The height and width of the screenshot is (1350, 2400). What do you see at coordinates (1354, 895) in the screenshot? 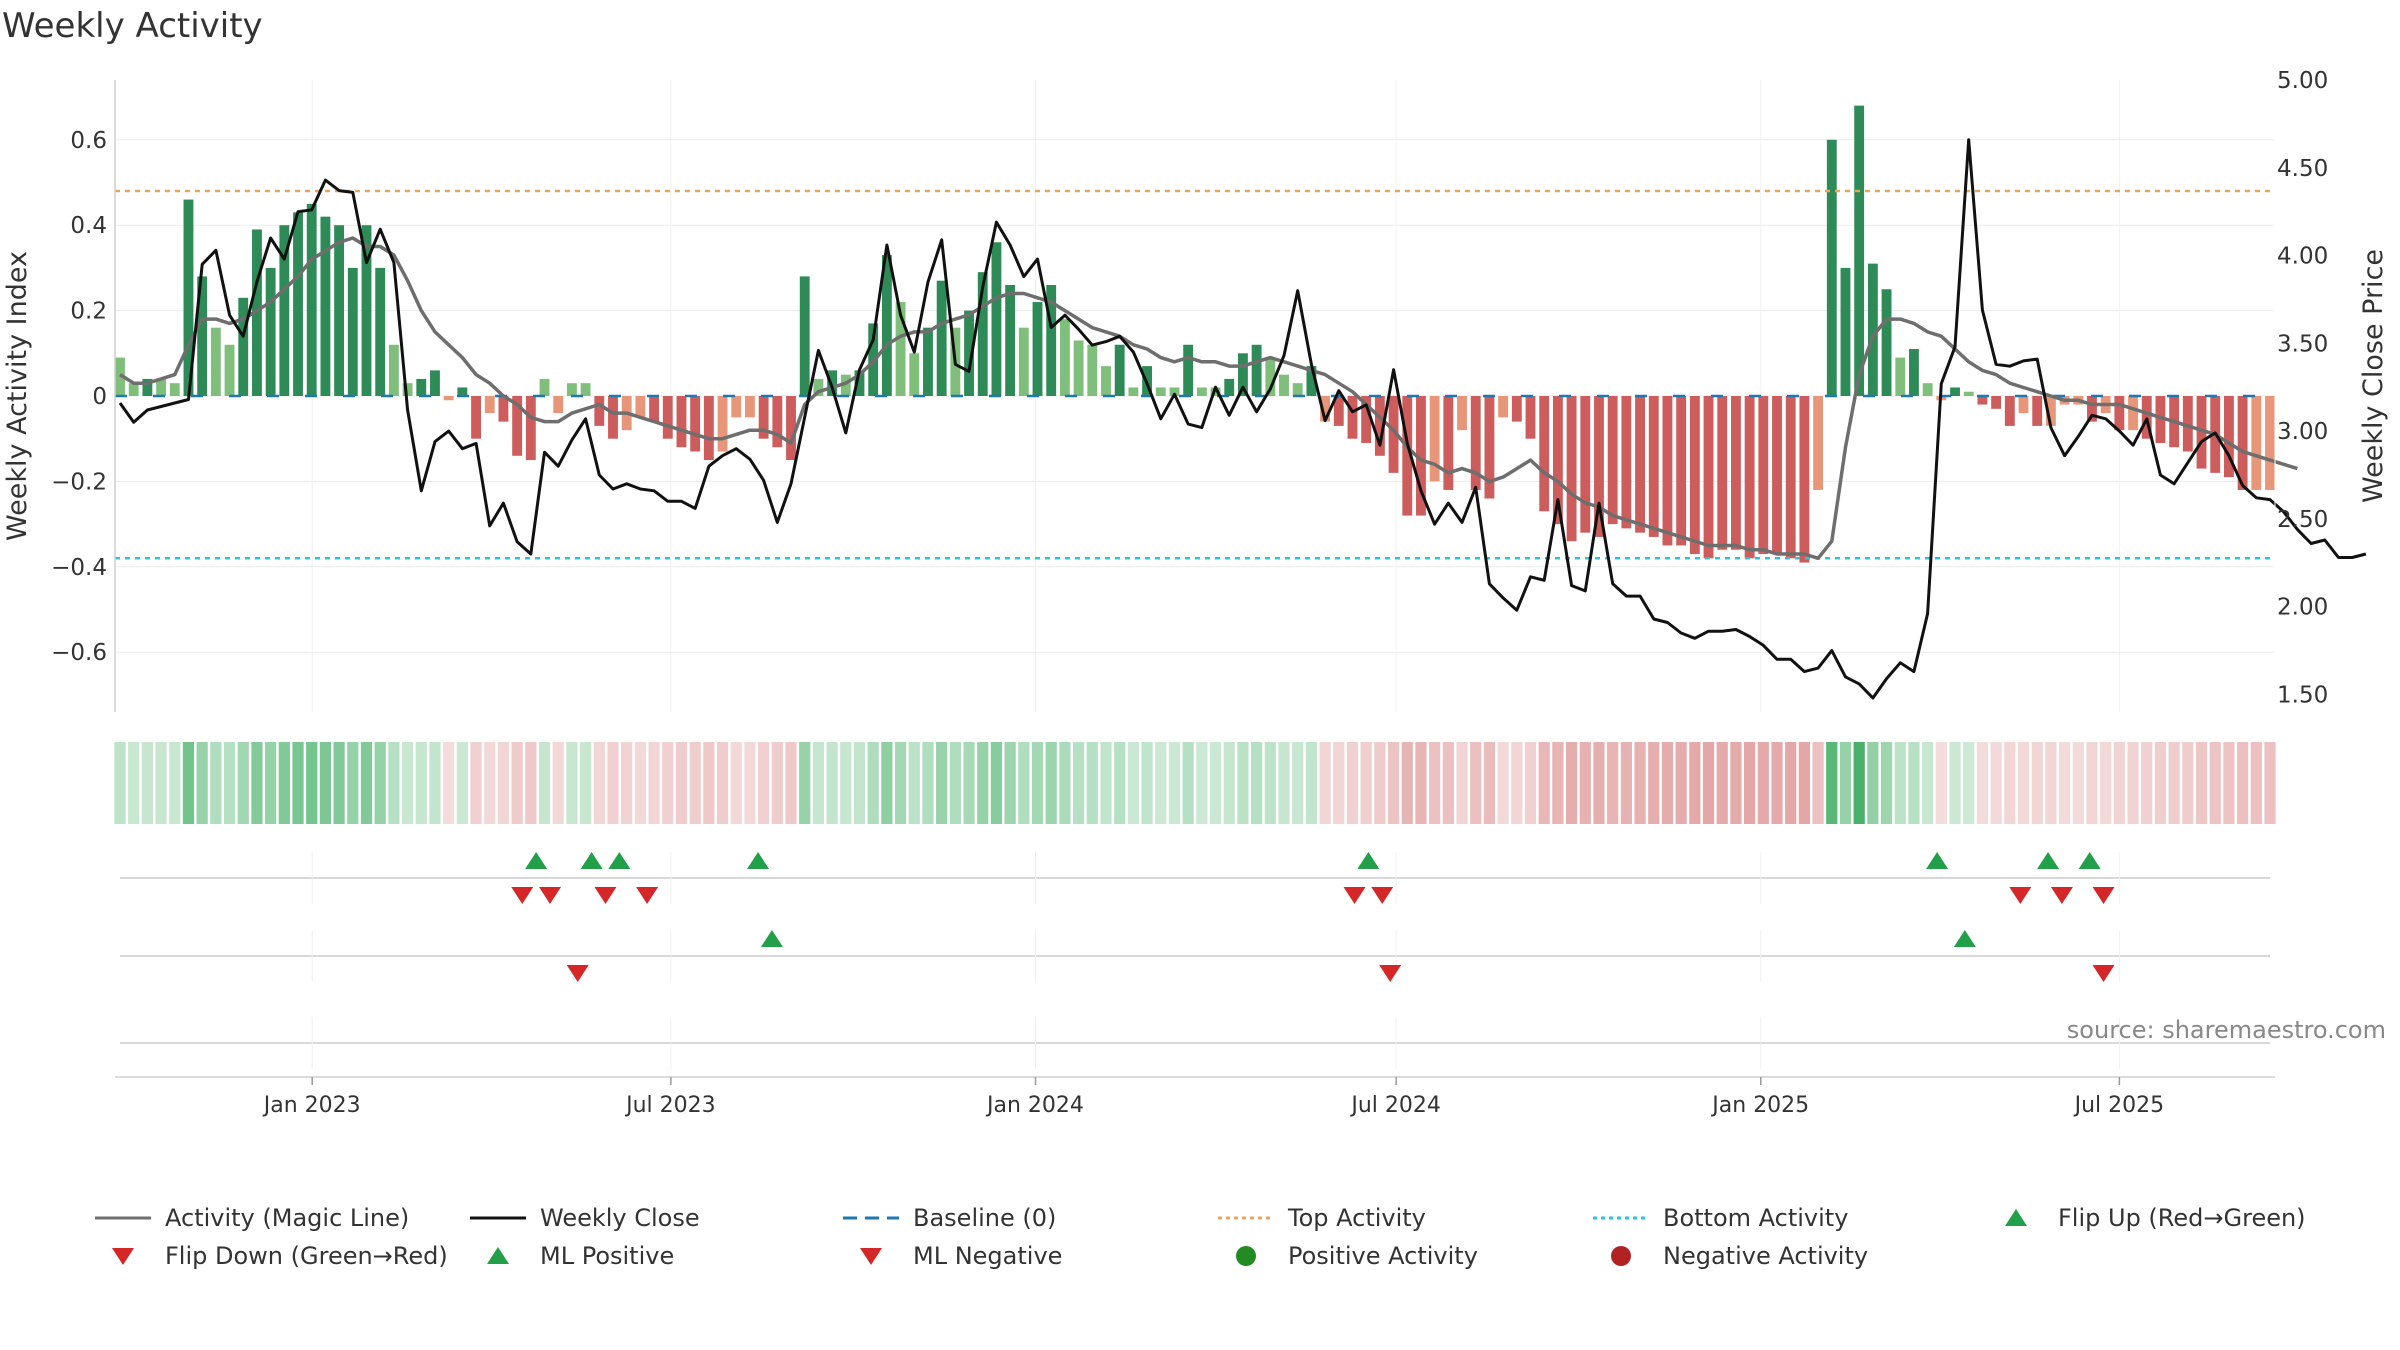
I see `flip-down-marker` at bounding box center [1354, 895].